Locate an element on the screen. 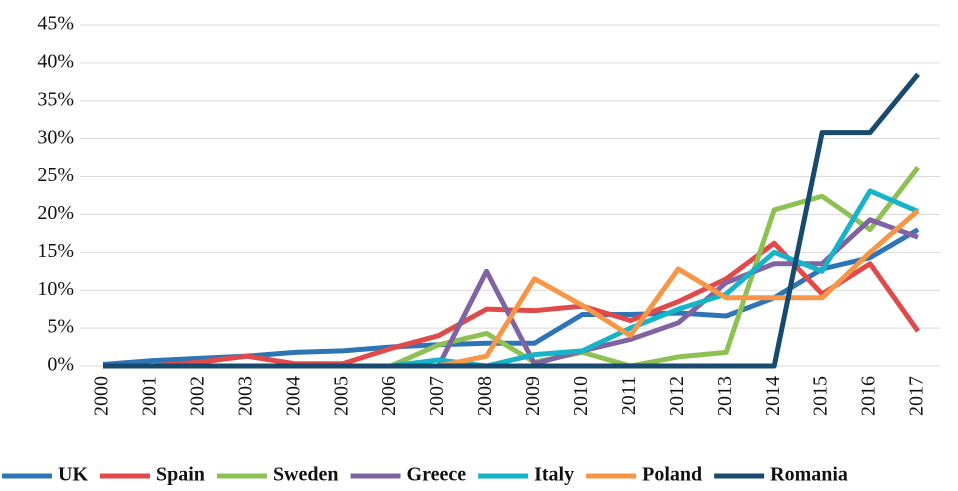  y-tick-label: 20% is located at coordinates (55, 213).